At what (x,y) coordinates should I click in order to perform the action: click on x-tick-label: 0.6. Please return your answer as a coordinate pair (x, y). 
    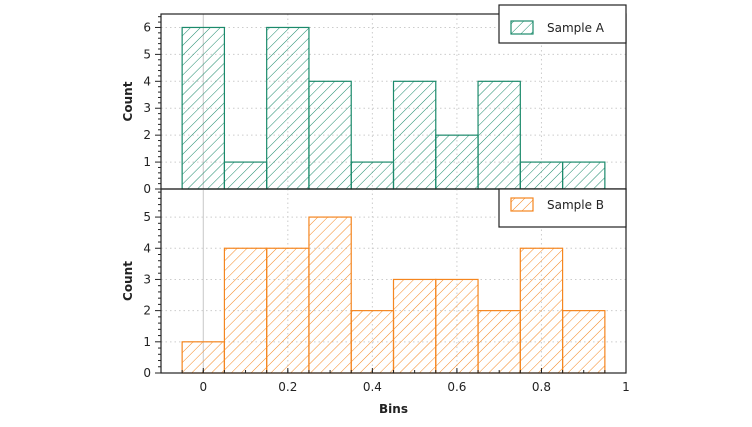
    Looking at the image, I should click on (456, 387).